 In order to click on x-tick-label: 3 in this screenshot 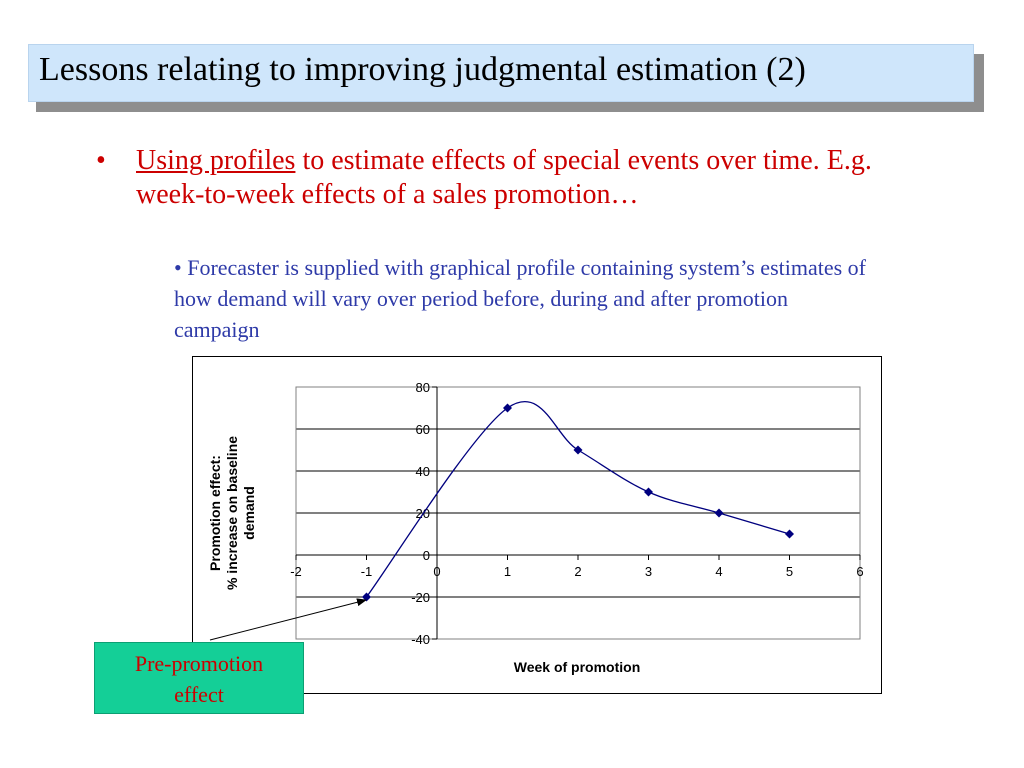, I will do `click(648, 571)`.